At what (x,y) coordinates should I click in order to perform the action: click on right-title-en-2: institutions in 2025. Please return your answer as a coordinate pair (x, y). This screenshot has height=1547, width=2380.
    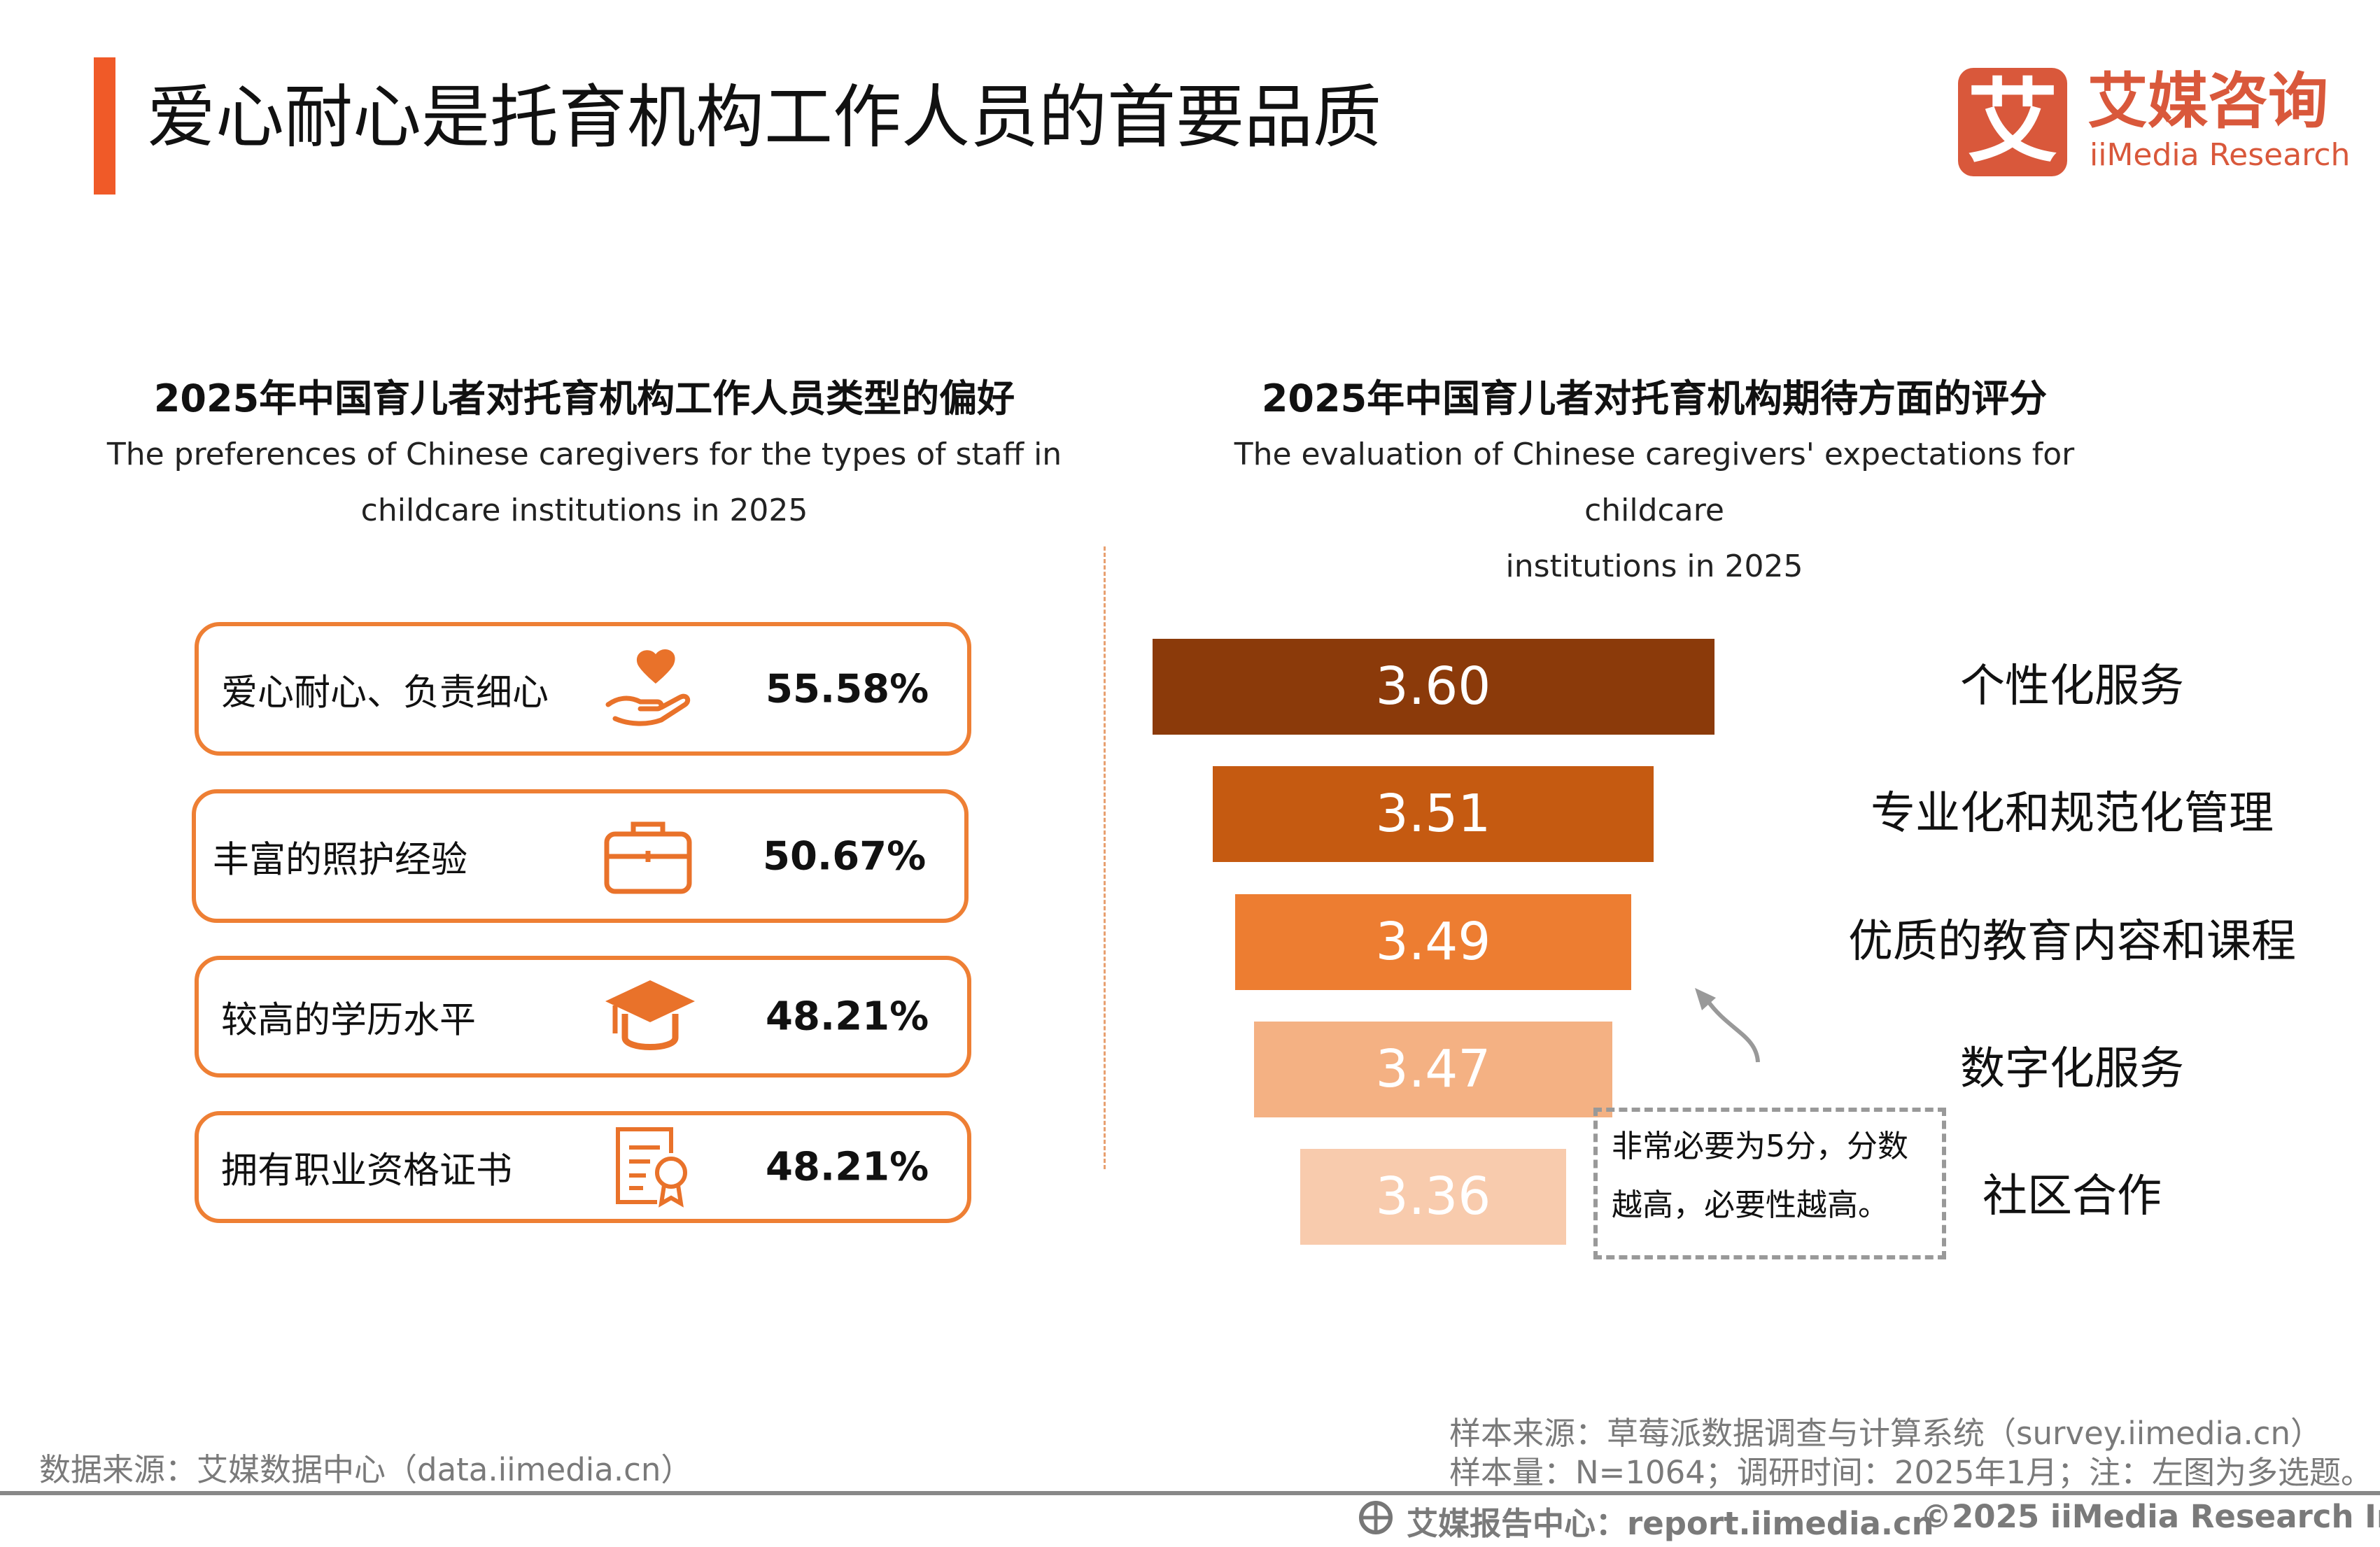
    Looking at the image, I should click on (1654, 566).